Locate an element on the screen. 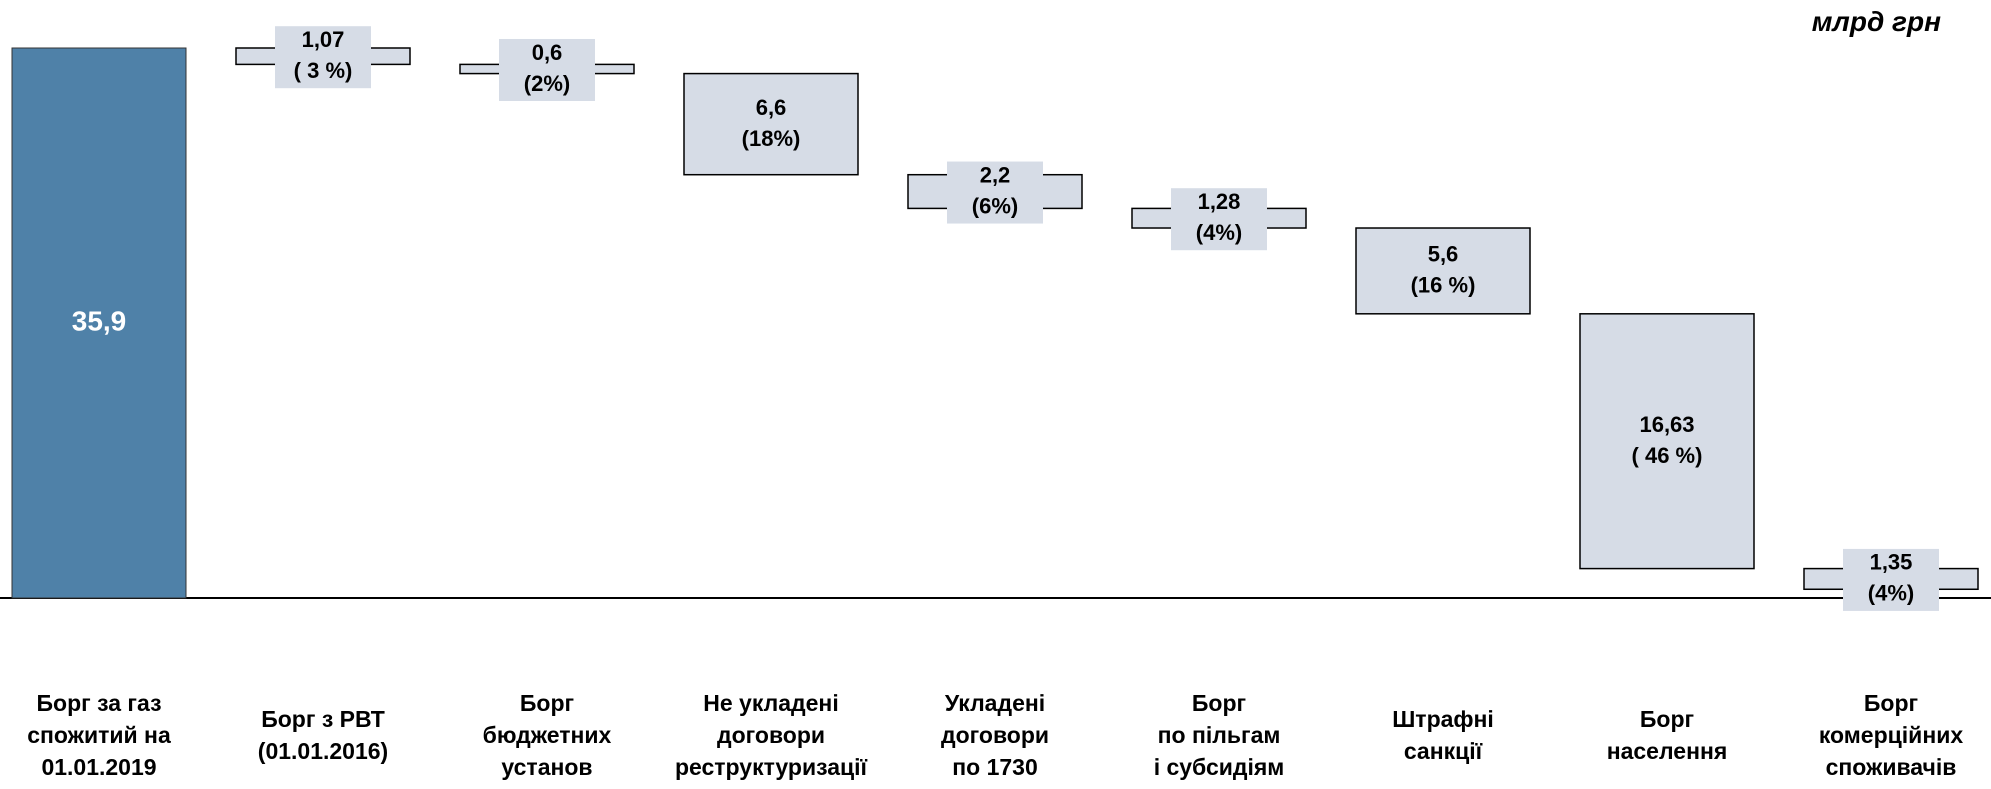  category-label: Борг з РВТ (01.01.2016) is located at coordinates (323, 735).